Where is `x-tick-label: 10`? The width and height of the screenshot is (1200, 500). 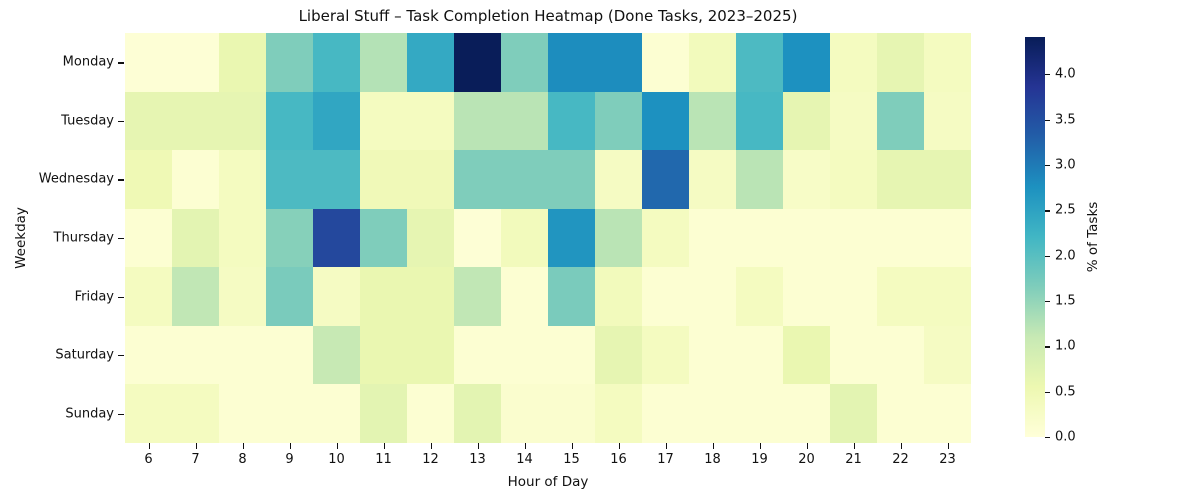 x-tick-label: 10 is located at coordinates (336, 459).